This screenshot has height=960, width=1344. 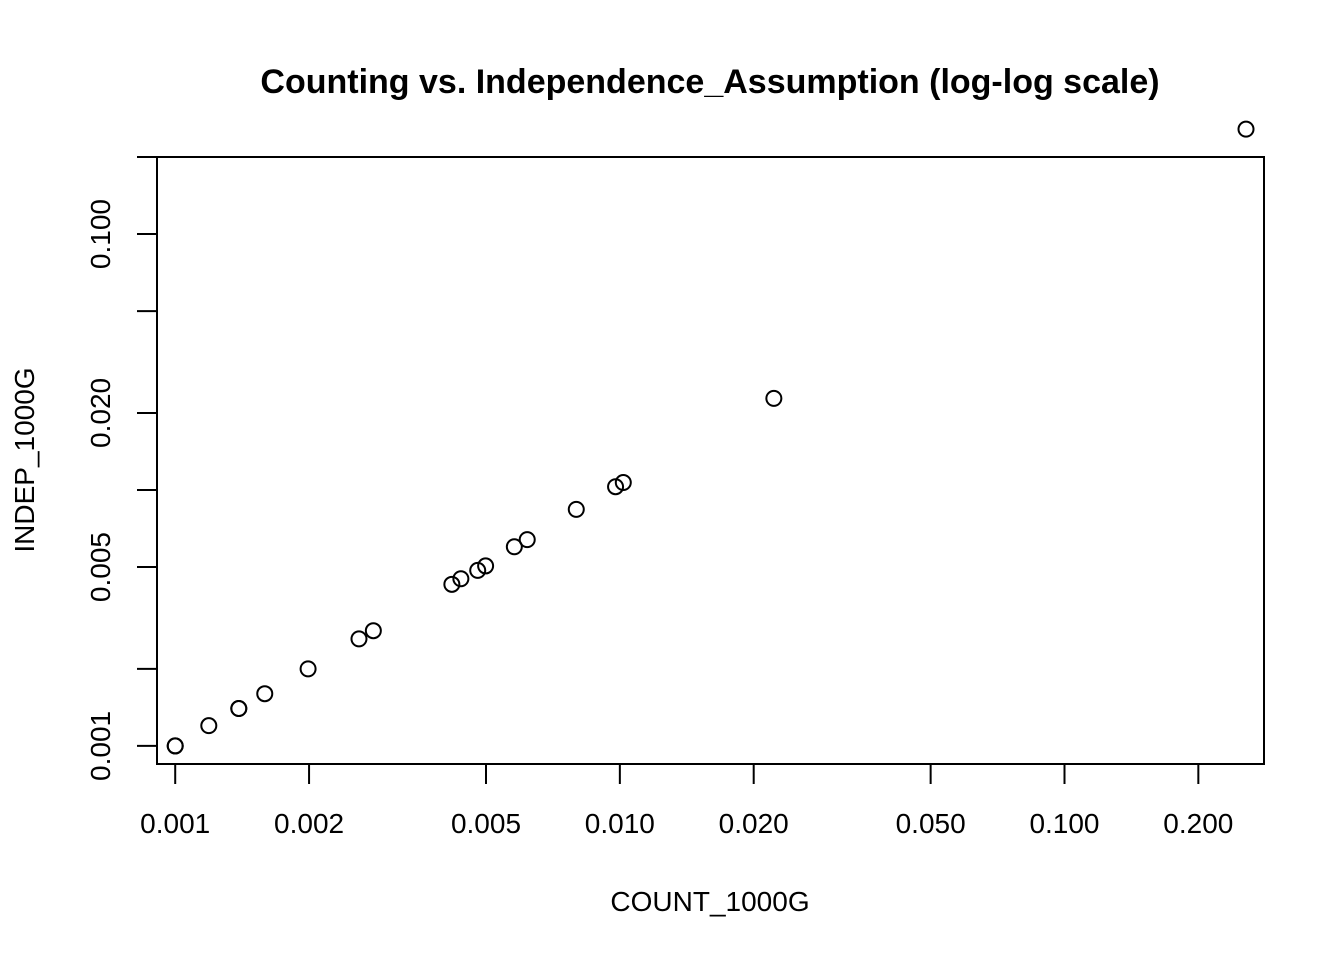 I want to click on x-tick-label: 0.100, so click(x=1064, y=823).